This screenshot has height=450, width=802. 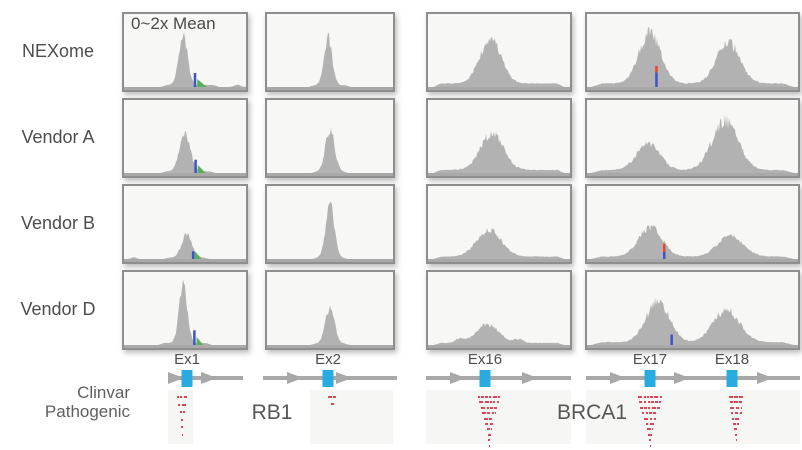 I want to click on row-label-nexome: NEXome, so click(x=58, y=51).